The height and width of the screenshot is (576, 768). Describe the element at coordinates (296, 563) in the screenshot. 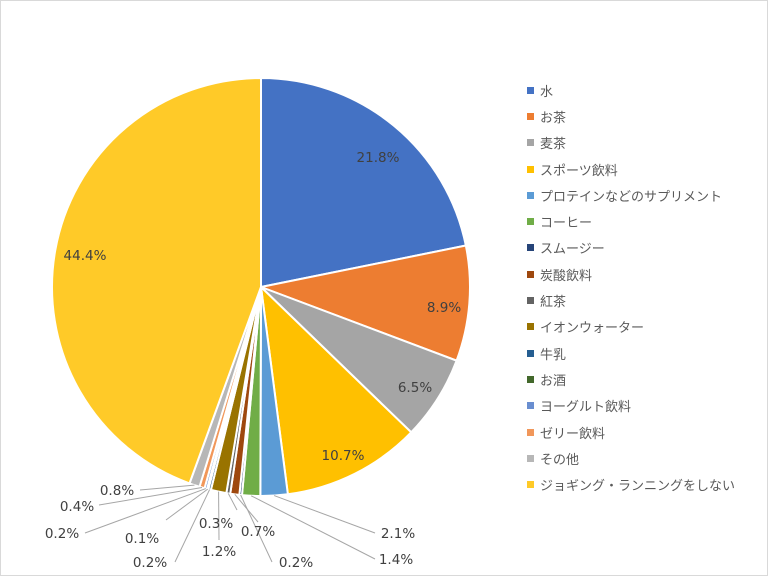

I see `data-label-6: 0.2%` at that location.